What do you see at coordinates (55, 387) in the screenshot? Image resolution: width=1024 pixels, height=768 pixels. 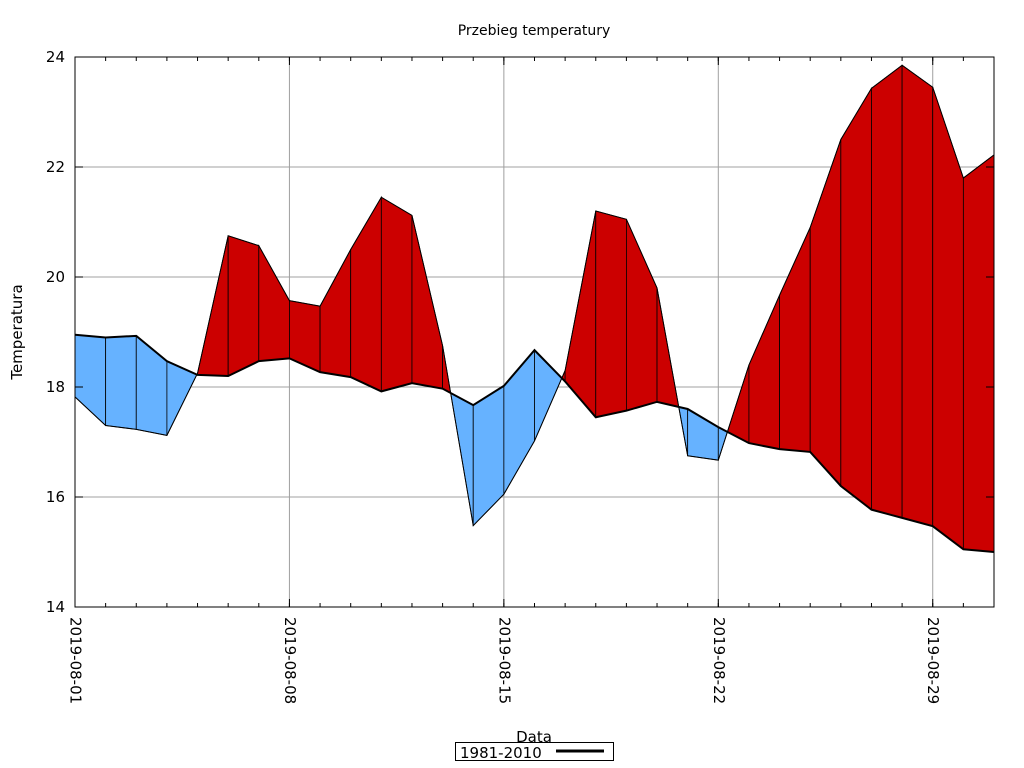 I see `y-tick-label: 18` at bounding box center [55, 387].